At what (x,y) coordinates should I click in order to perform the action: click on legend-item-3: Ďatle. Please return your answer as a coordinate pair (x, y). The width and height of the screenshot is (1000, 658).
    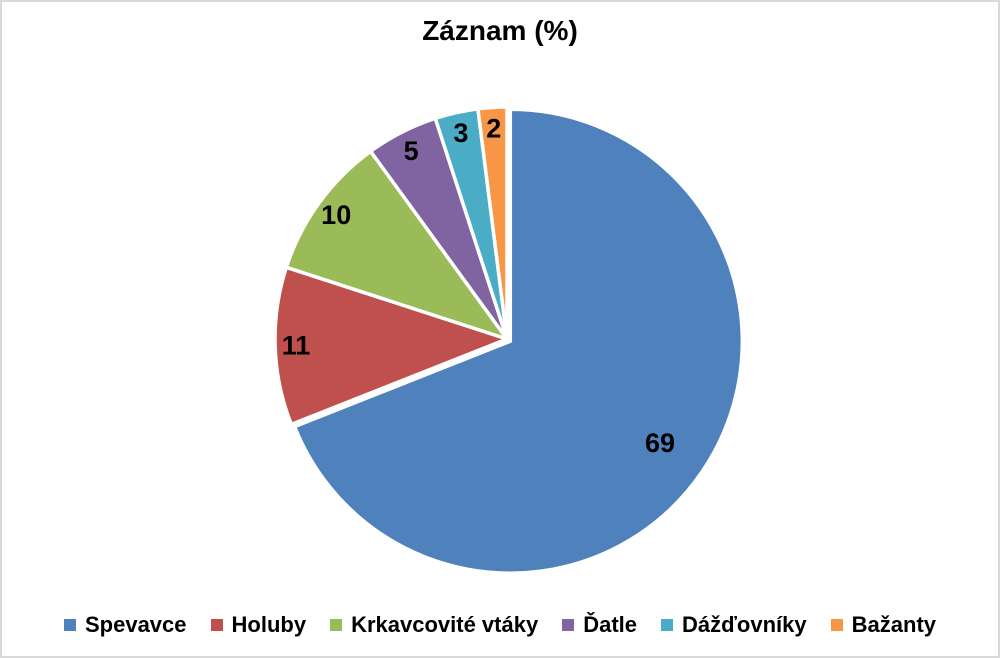
    Looking at the image, I should click on (599, 625).